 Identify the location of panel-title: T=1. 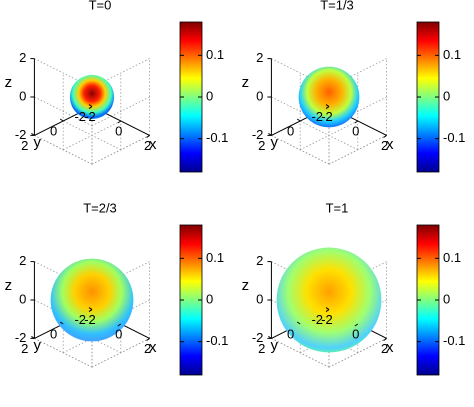
(337, 207).